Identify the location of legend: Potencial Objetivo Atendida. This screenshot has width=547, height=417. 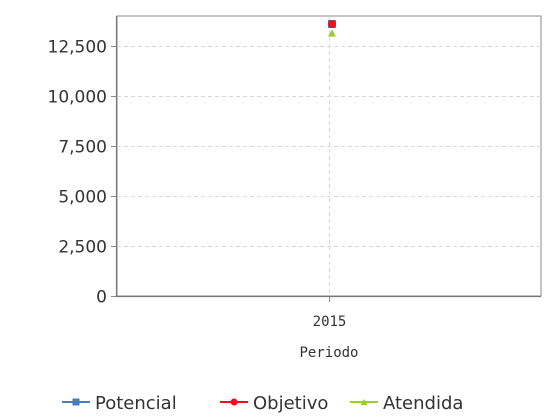
(262, 403).